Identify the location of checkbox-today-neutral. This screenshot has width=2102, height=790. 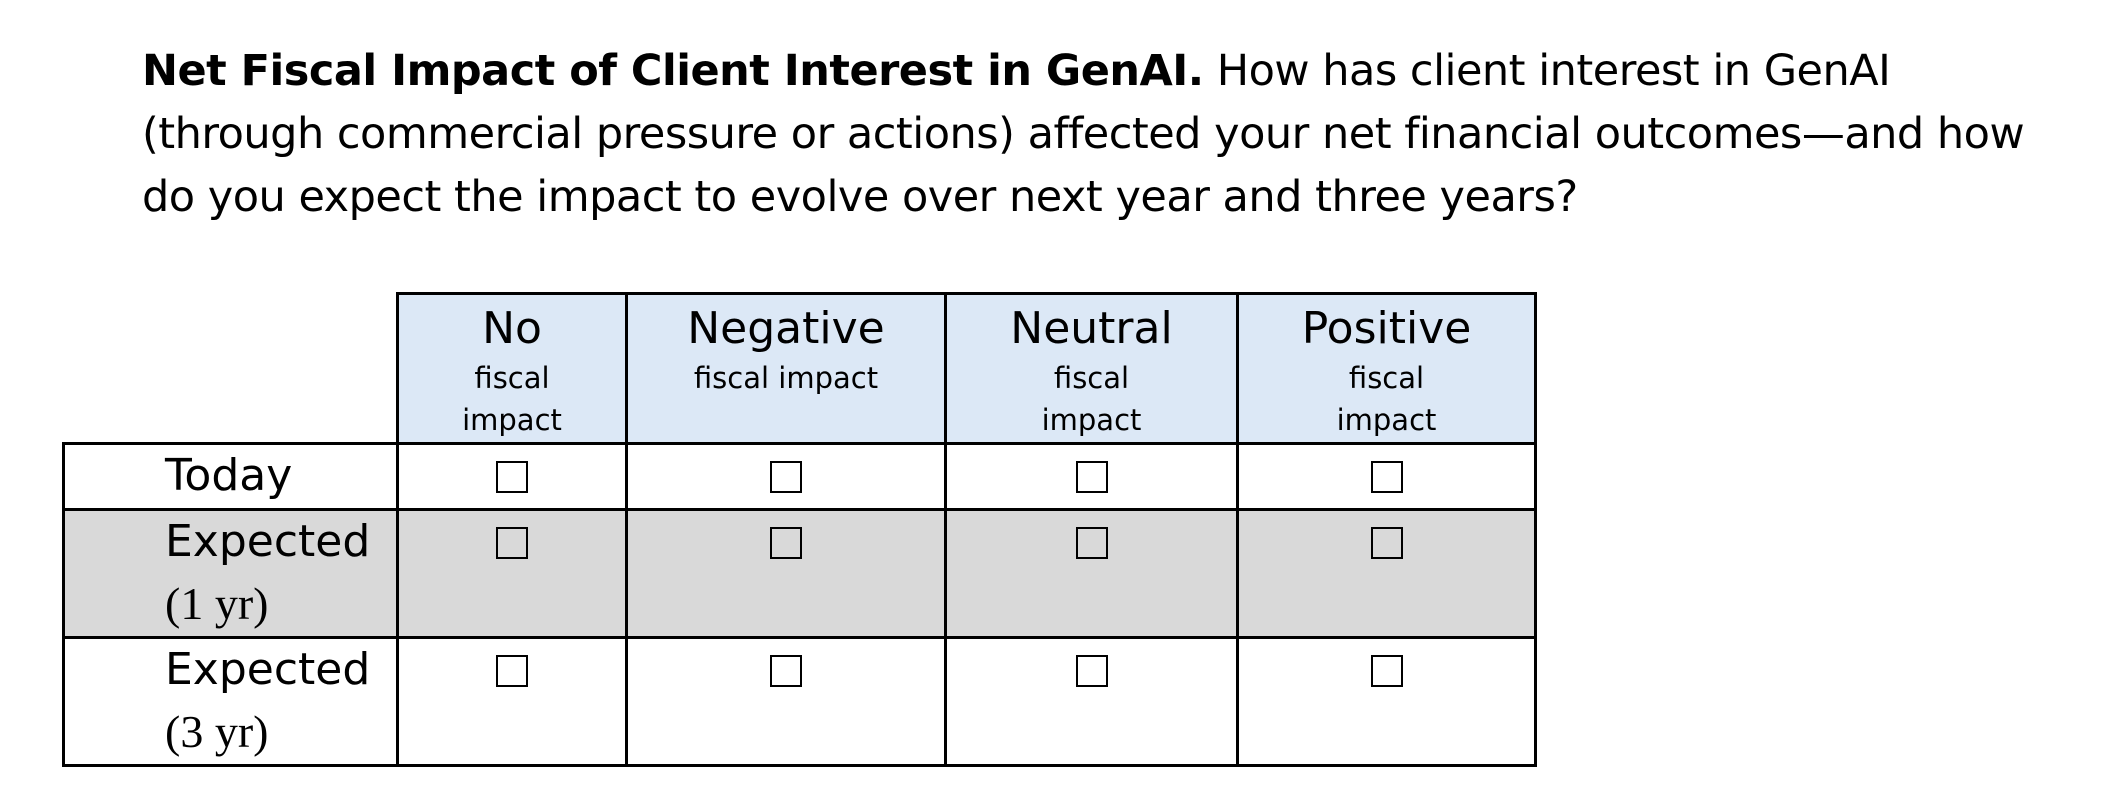
(1091, 477).